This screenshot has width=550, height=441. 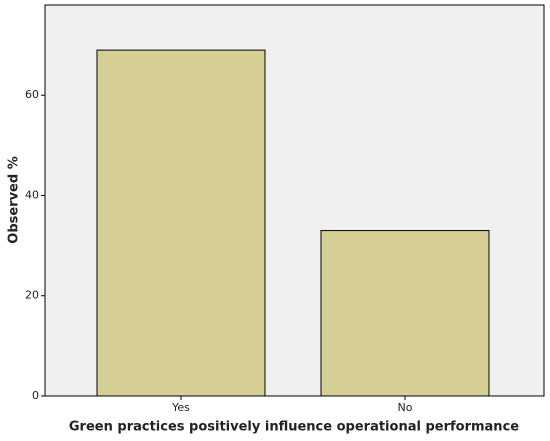 I want to click on y-tick-label: 0, so click(x=35, y=395).